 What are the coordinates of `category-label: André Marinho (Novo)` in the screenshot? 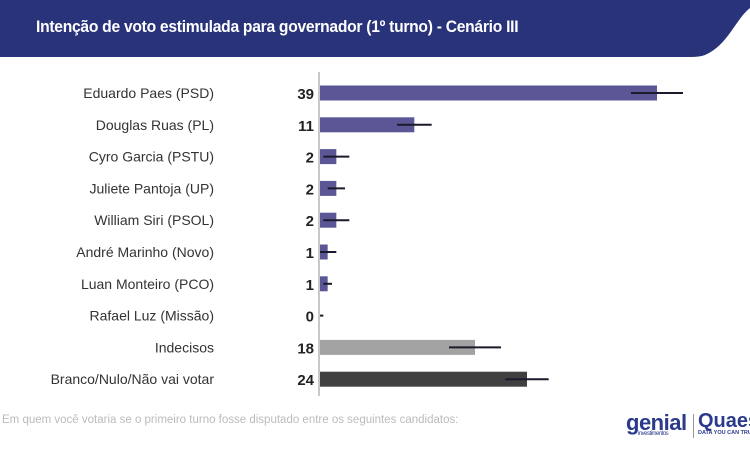 It's located at (145, 252).